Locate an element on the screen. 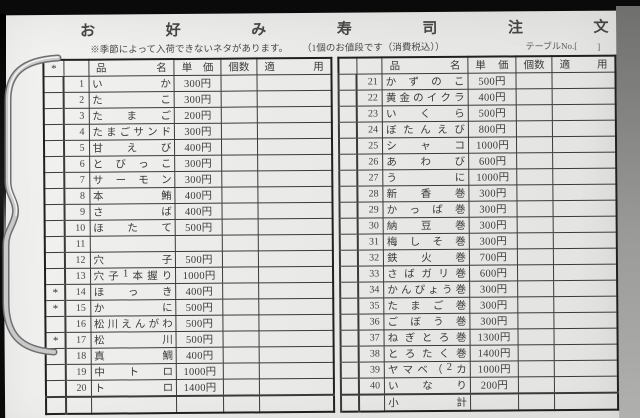  quantity-column-header: 個数 is located at coordinates (534, 64).